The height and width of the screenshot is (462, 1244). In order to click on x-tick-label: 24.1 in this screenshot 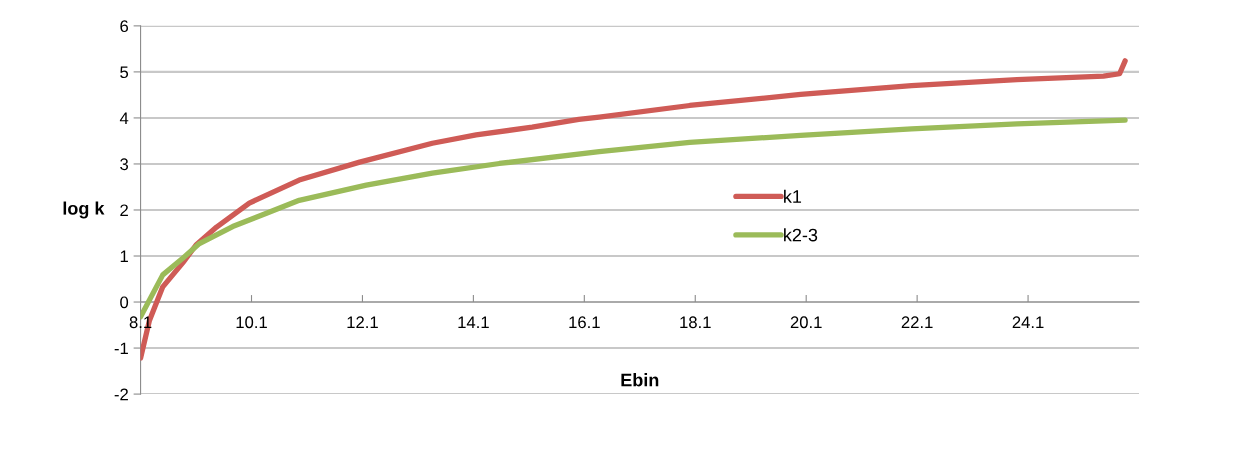, I will do `click(1028, 322)`.